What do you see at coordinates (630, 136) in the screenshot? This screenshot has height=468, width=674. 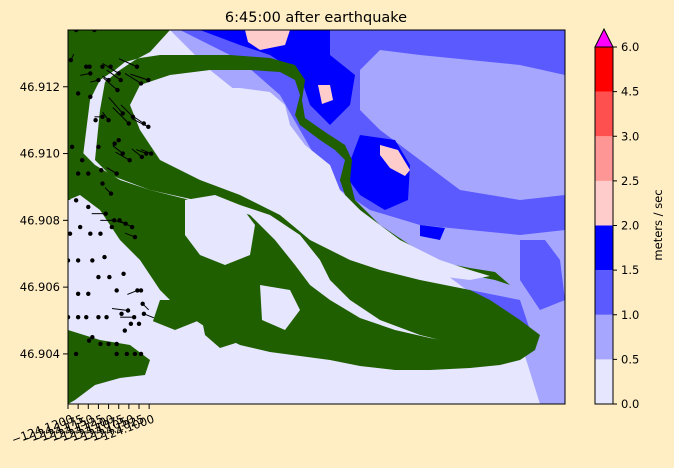 I see `colorbar-tick-label: 3.0` at bounding box center [630, 136].